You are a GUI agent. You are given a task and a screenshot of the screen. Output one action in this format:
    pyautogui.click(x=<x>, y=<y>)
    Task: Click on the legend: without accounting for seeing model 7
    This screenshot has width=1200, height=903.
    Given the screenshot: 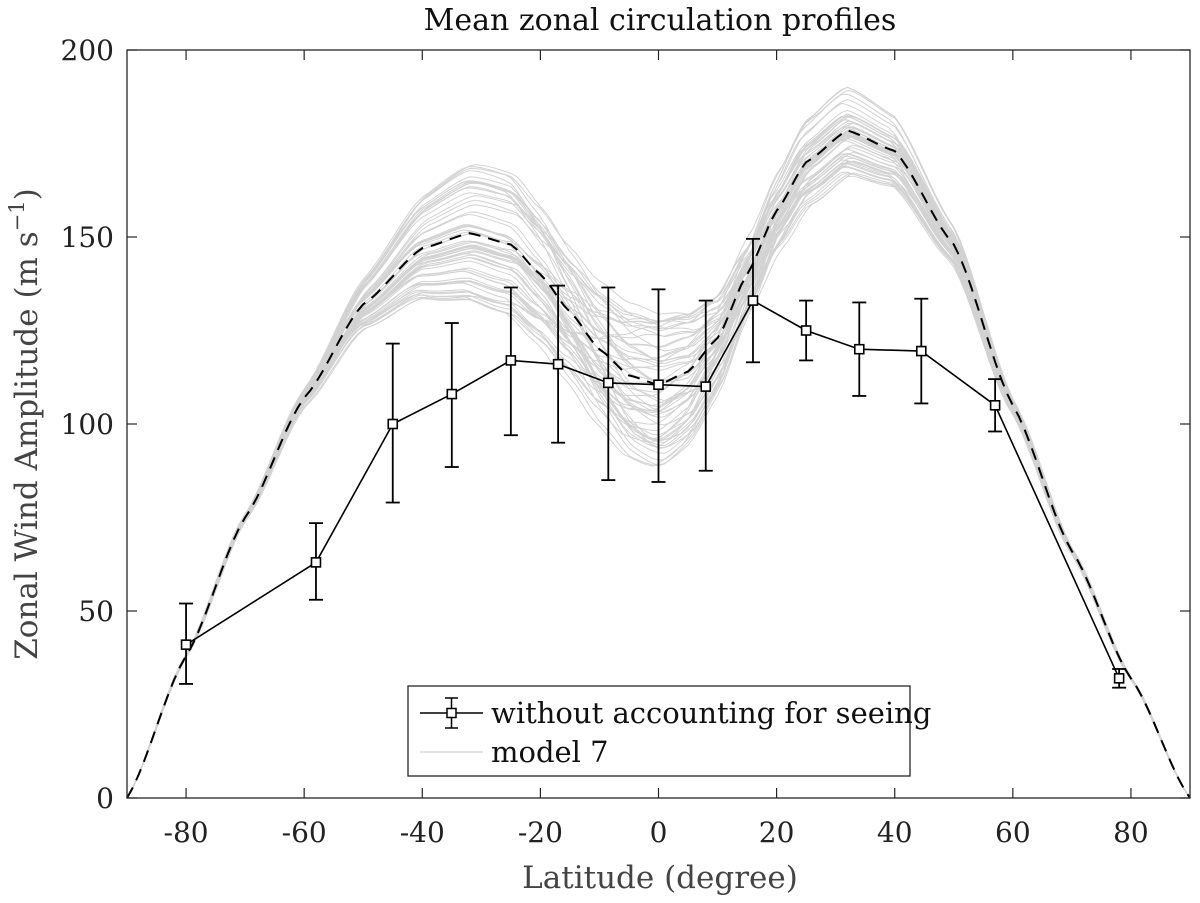 What is the action you would take?
    pyautogui.click(x=669, y=731)
    